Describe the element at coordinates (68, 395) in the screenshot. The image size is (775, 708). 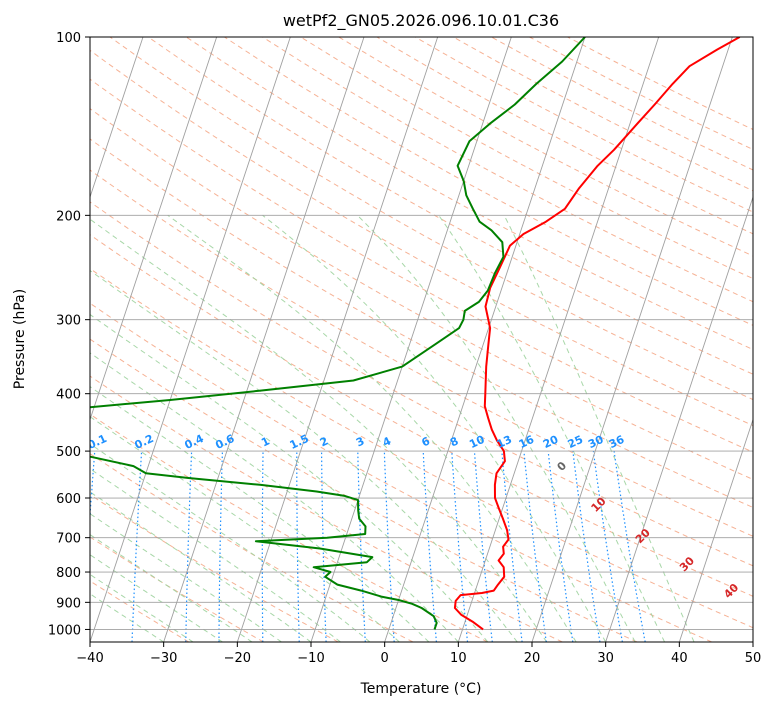
I see `y-tick-label: 400` at that location.